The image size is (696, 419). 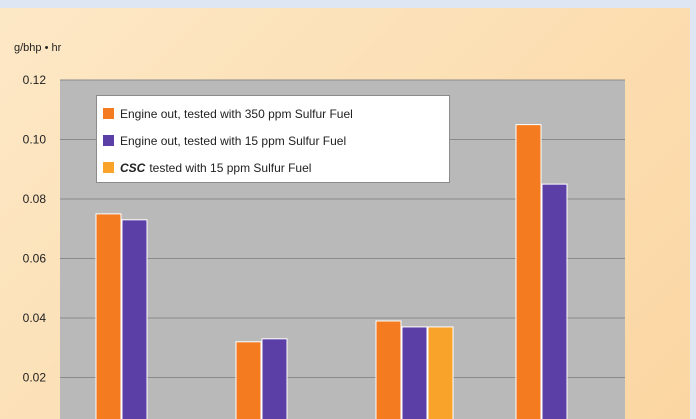 I want to click on y-tick-label: 0.04, so click(x=35, y=318).